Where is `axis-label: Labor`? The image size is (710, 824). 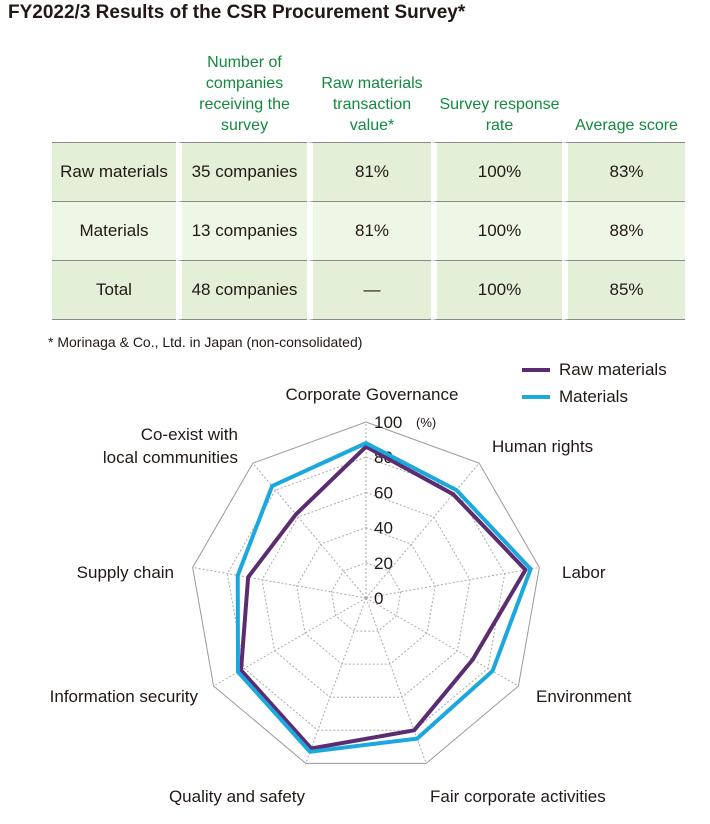
axis-label: Labor is located at coordinates (584, 572).